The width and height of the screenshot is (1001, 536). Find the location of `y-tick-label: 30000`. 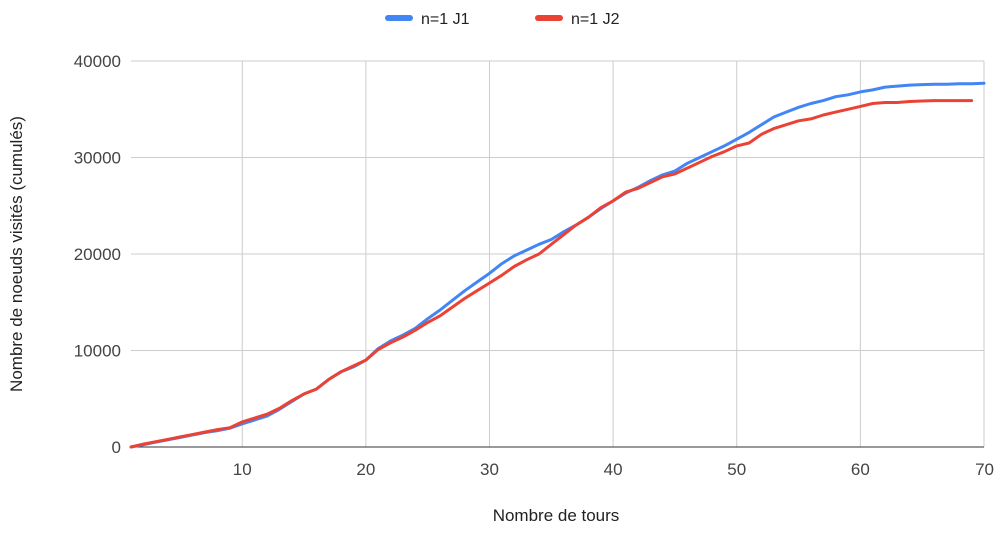

y-tick-label: 30000 is located at coordinates (97, 158).